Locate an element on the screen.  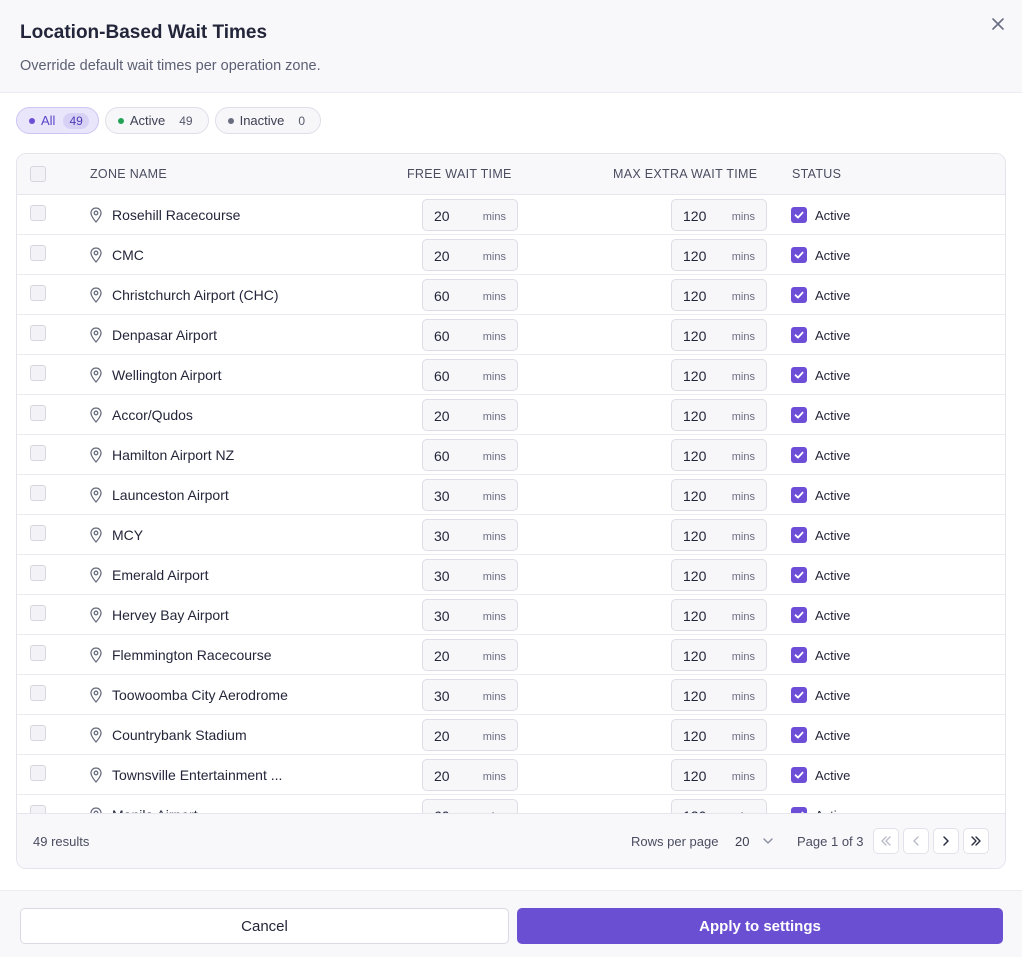
close-icon is located at coordinates (998, 24).